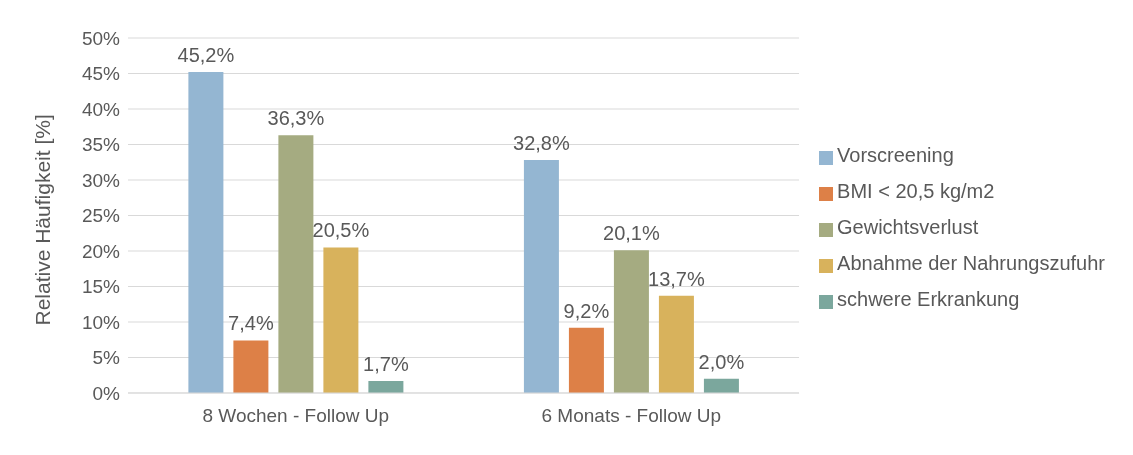 The height and width of the screenshot is (455, 1133). What do you see at coordinates (631, 233) in the screenshot?
I see `data-label: 20,1%` at bounding box center [631, 233].